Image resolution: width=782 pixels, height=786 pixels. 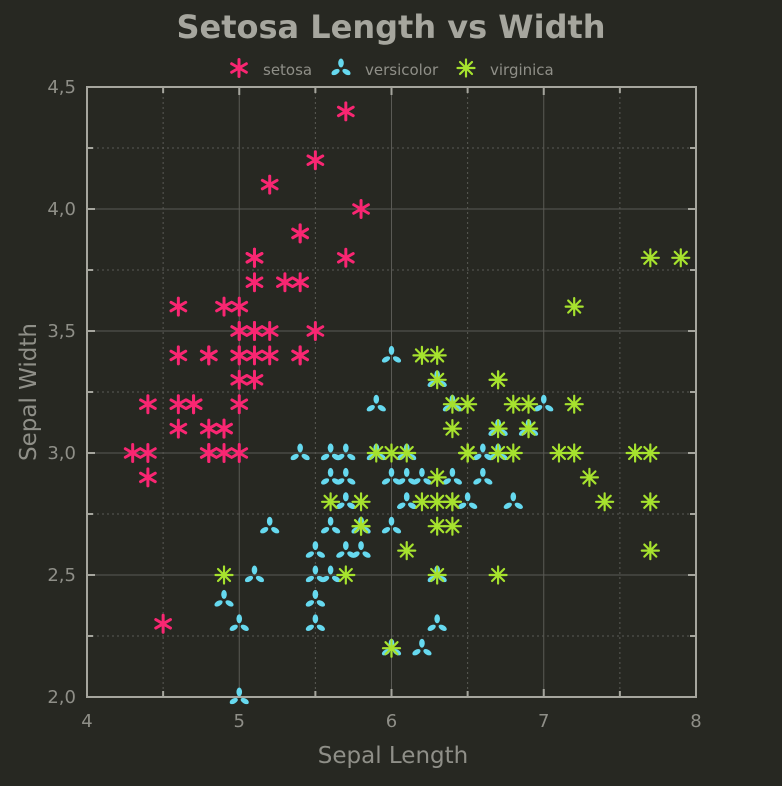 I want to click on x-tick-label: 8, so click(x=695, y=721).